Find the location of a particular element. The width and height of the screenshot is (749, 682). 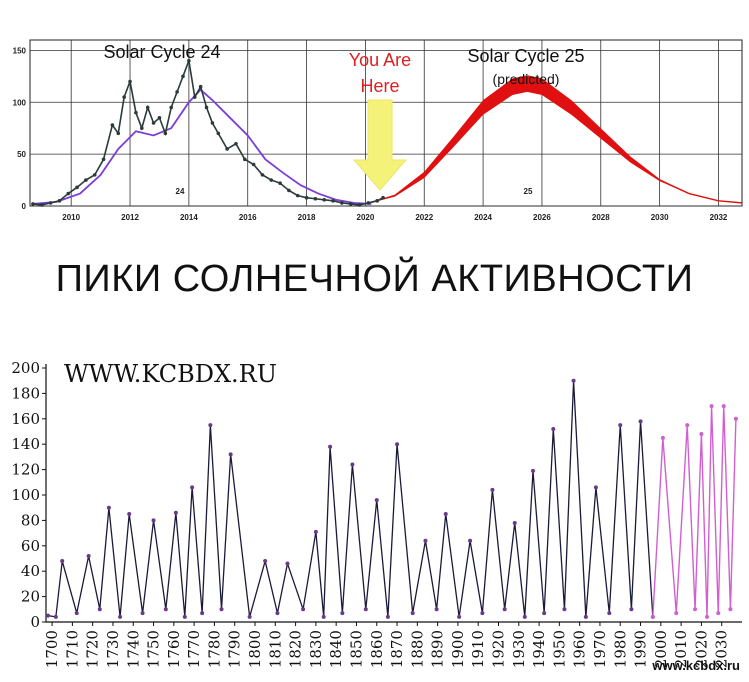

bottom-y-tick-label: 160 is located at coordinates (25, 419).